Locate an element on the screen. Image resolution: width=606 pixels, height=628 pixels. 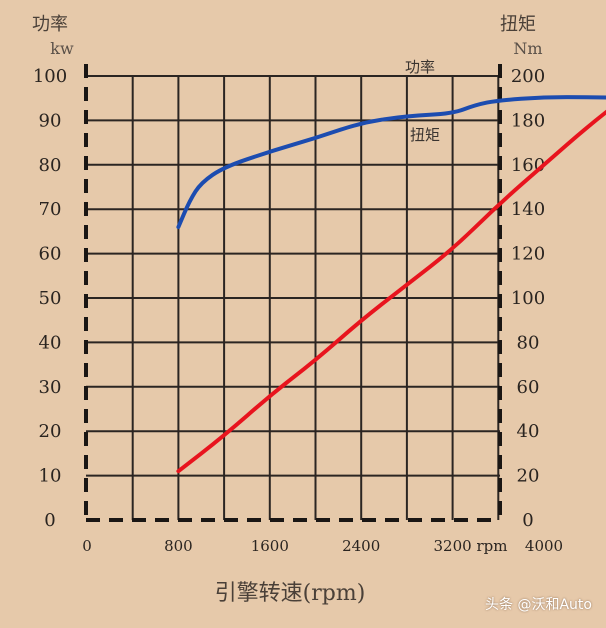
right-tick-label: 20 is located at coordinates (528, 476).